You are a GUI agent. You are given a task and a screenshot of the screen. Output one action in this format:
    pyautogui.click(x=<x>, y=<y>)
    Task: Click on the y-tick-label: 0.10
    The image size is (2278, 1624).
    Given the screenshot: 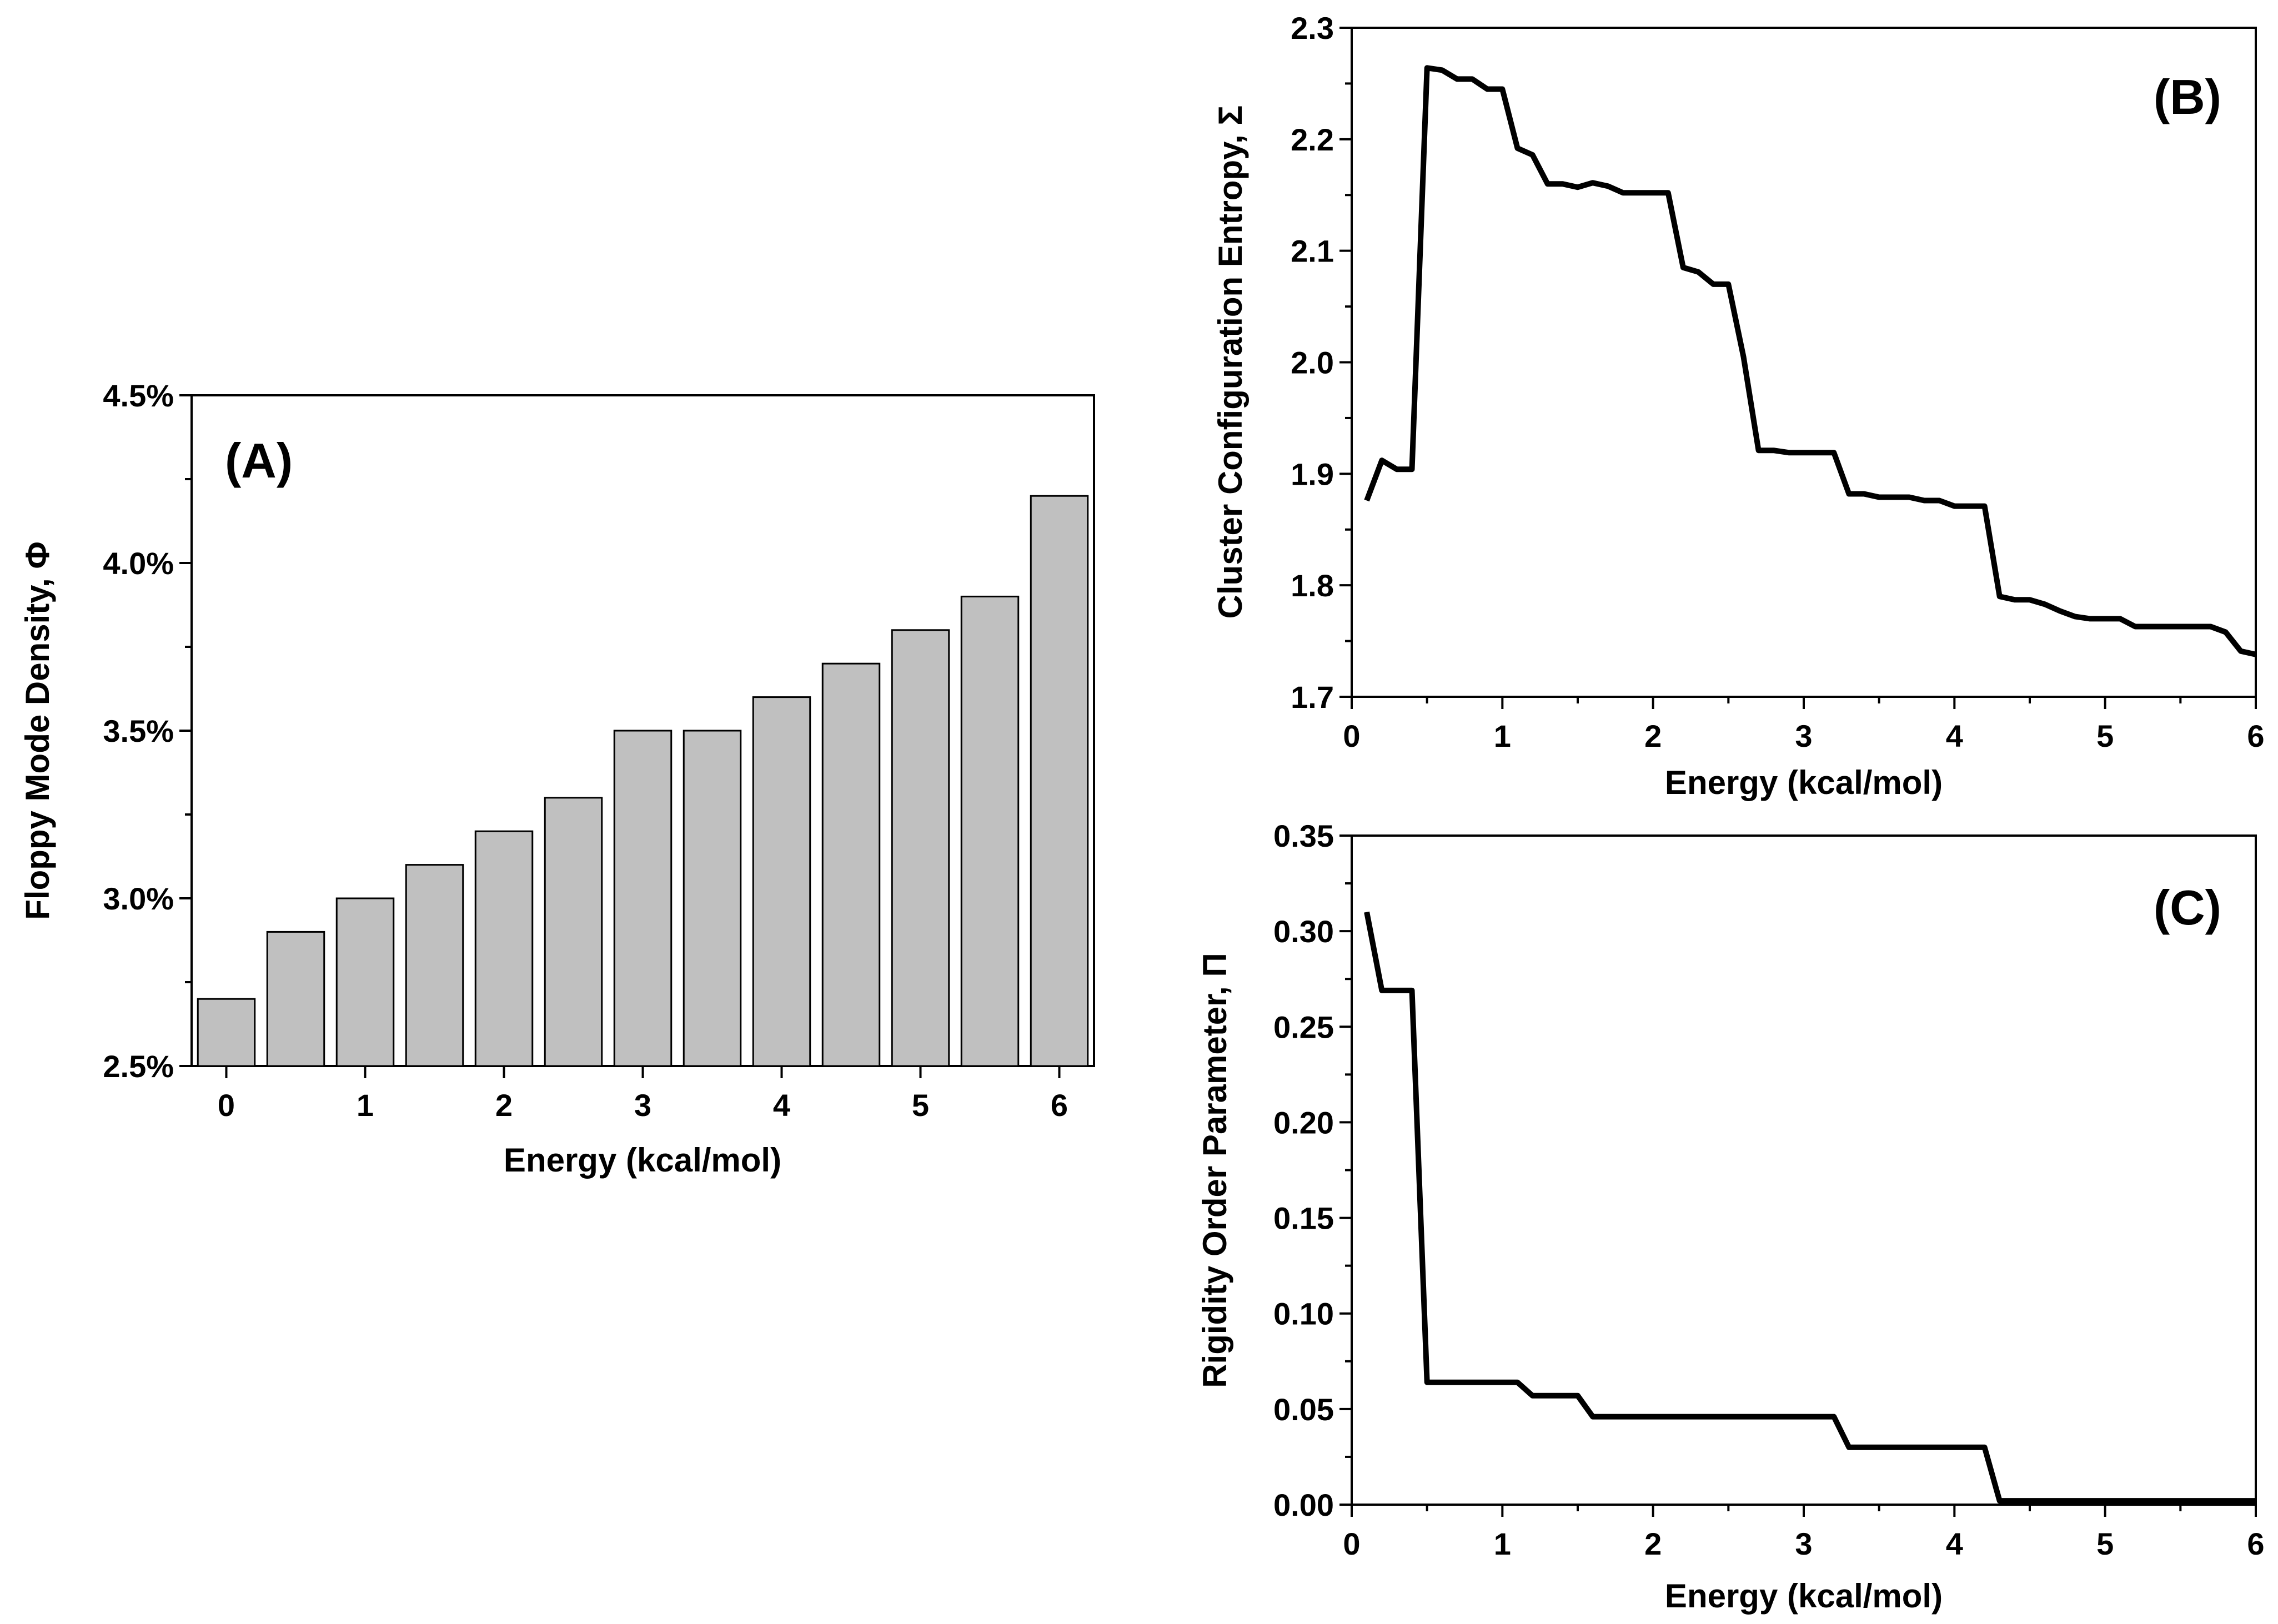 What is the action you would take?
    pyautogui.click(x=1303, y=1314)
    